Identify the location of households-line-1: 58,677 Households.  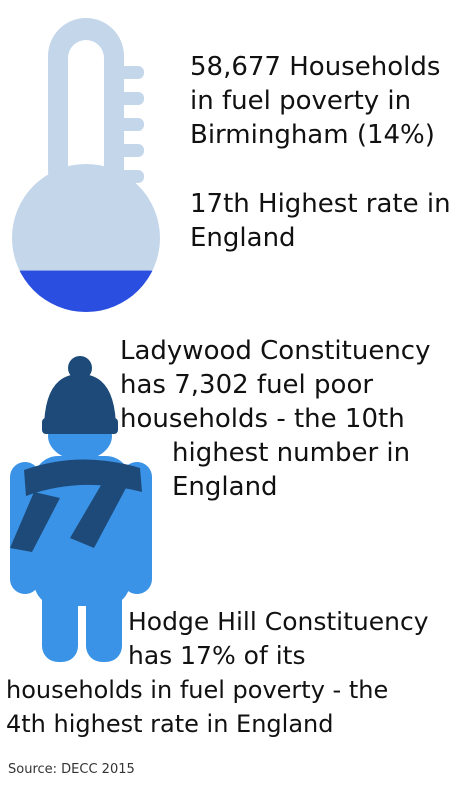
(315, 67).